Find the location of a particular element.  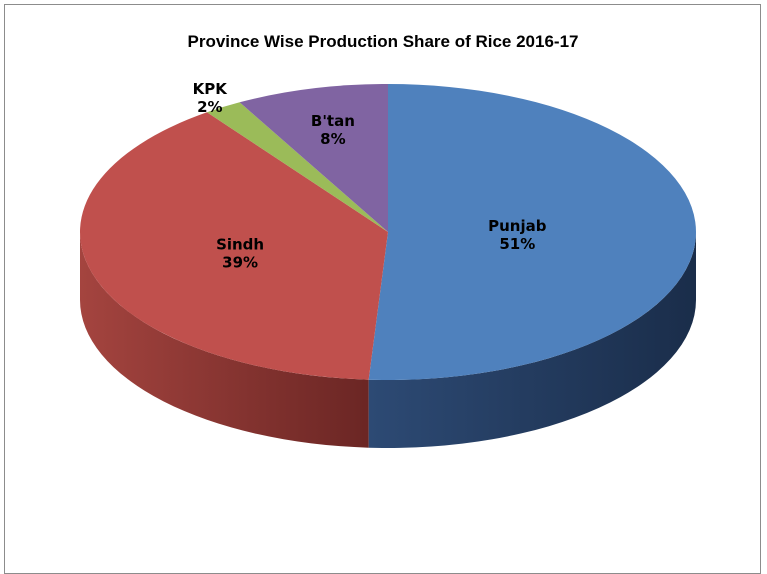

slice-value-b-tan: 8% is located at coordinates (332, 139).